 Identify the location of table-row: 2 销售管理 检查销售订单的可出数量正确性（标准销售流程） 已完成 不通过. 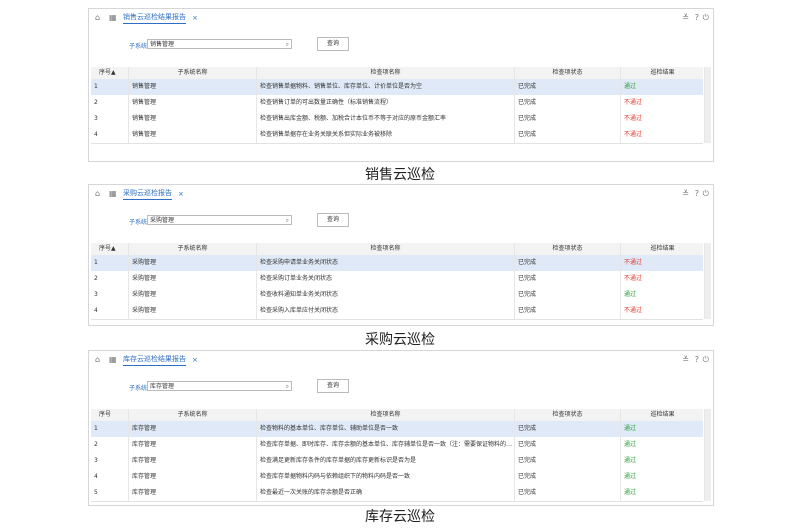
(398, 103).